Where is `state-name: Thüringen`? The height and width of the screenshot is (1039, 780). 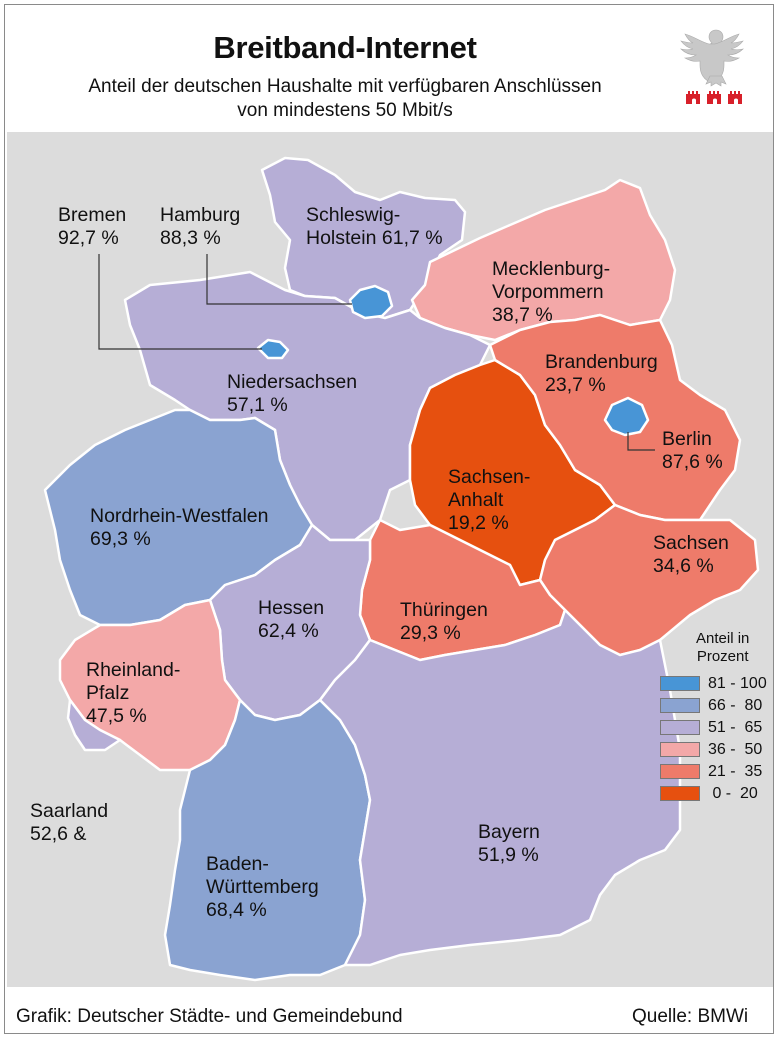
state-name: Thüringen is located at coordinates (444, 610).